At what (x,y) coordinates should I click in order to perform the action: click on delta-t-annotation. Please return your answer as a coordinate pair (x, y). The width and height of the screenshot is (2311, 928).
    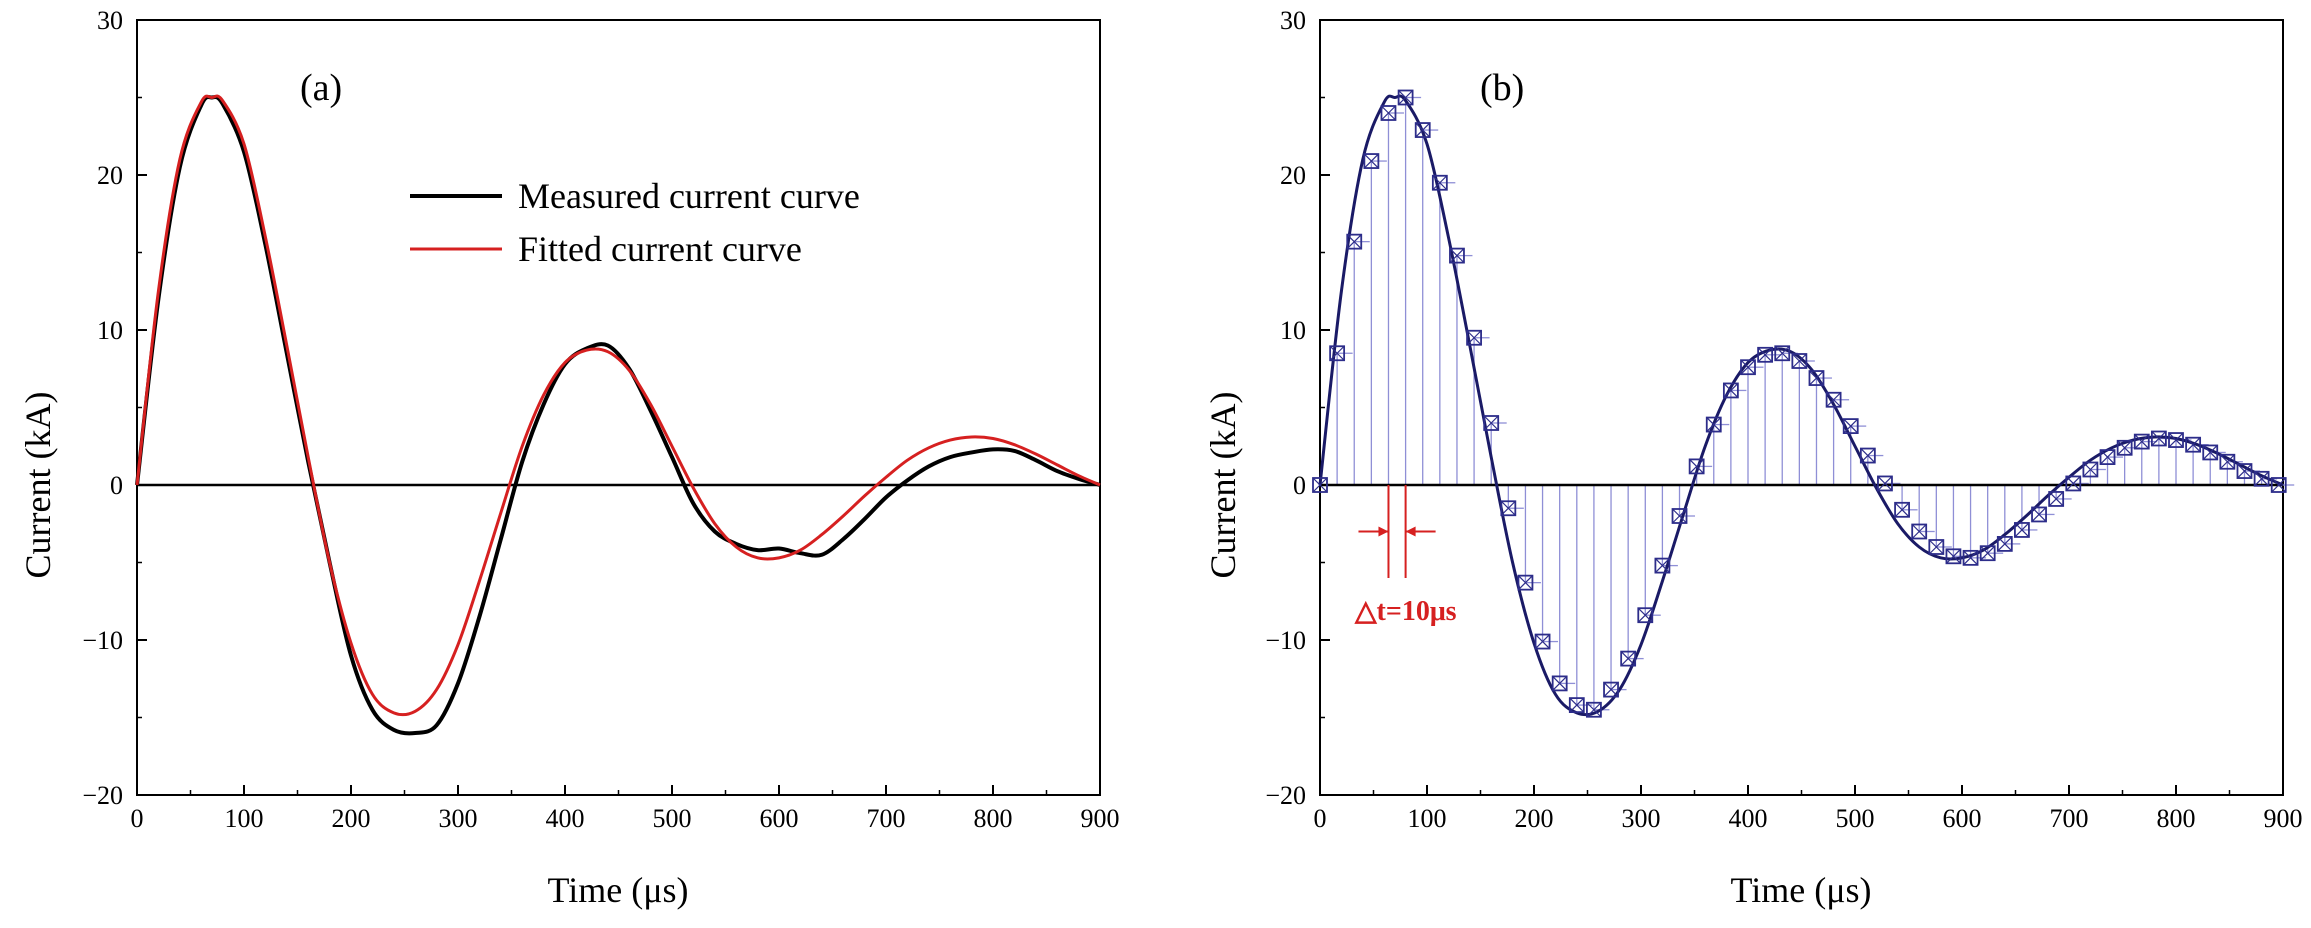
    Looking at the image, I should click on (1397, 531).